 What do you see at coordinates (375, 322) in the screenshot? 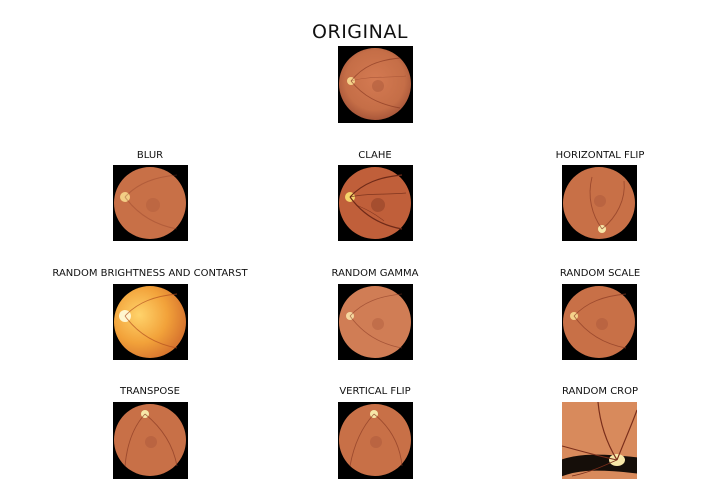
I see `random-gamma-fundus-image` at bounding box center [375, 322].